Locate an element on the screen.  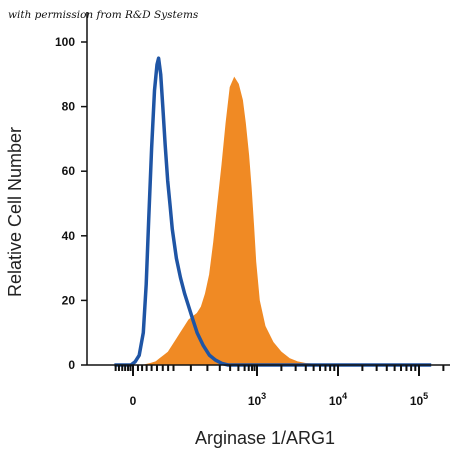
y-tick-label: 0 is located at coordinates (71, 365).